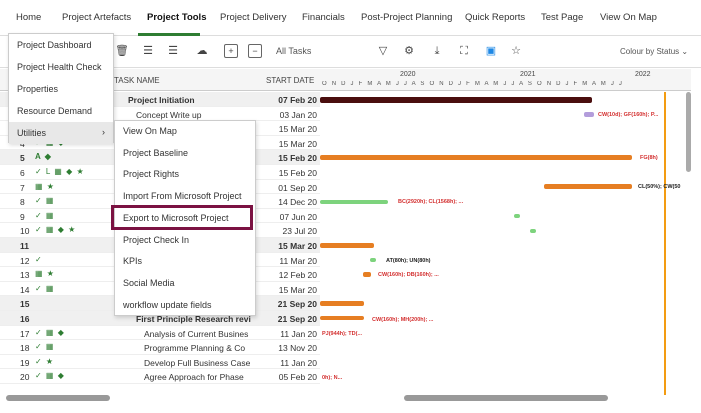 This screenshot has height=413, width=701. Describe the element at coordinates (61, 133) in the screenshot. I see `menu-item-utilities: Utilities ›` at that location.